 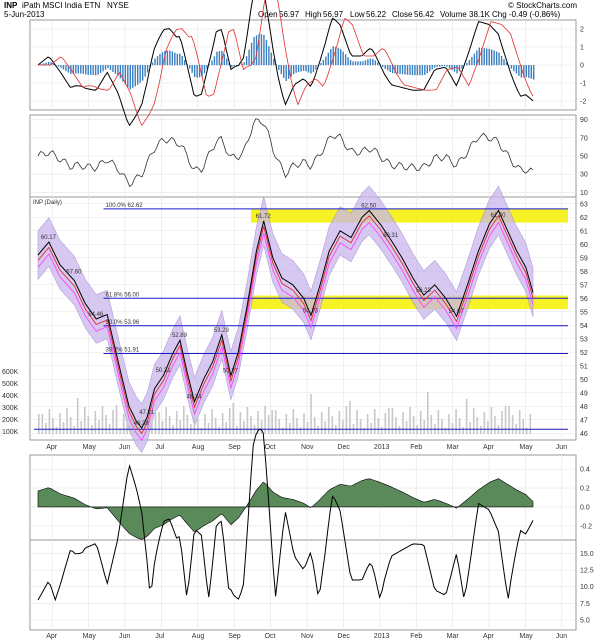 I want to click on x-tick-label: Sep, so click(x=234, y=636).